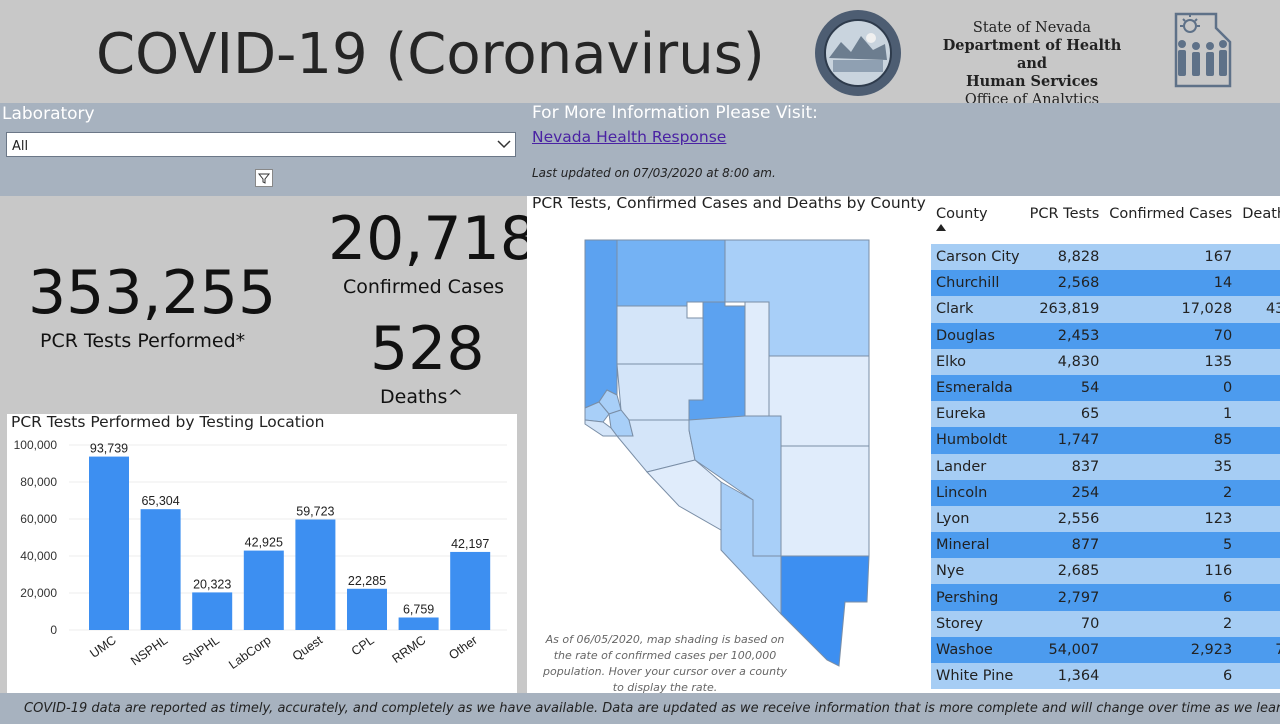  What do you see at coordinates (1105, 466) in the screenshot?
I see `table-row: Lander837350` at bounding box center [1105, 466].